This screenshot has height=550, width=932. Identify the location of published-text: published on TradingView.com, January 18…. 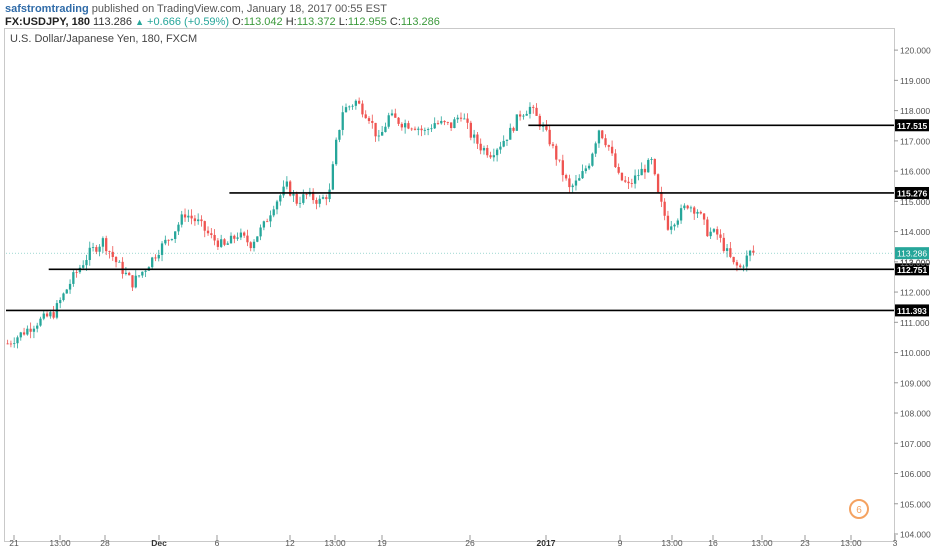
(237, 9).